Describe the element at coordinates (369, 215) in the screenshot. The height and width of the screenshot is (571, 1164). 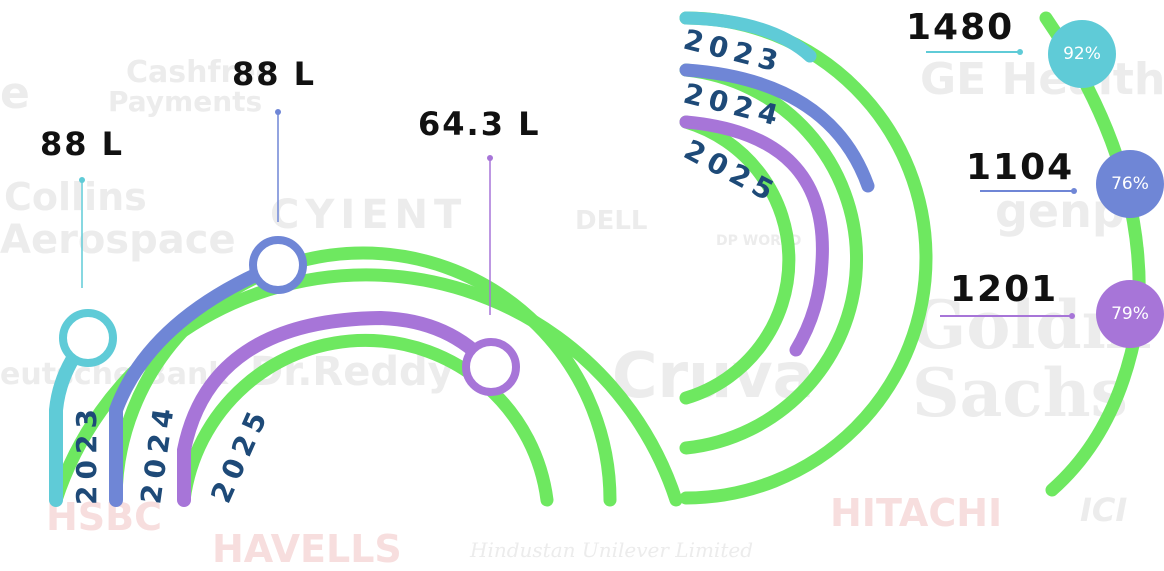
I see `logo-cyient: CYIENT` at that location.